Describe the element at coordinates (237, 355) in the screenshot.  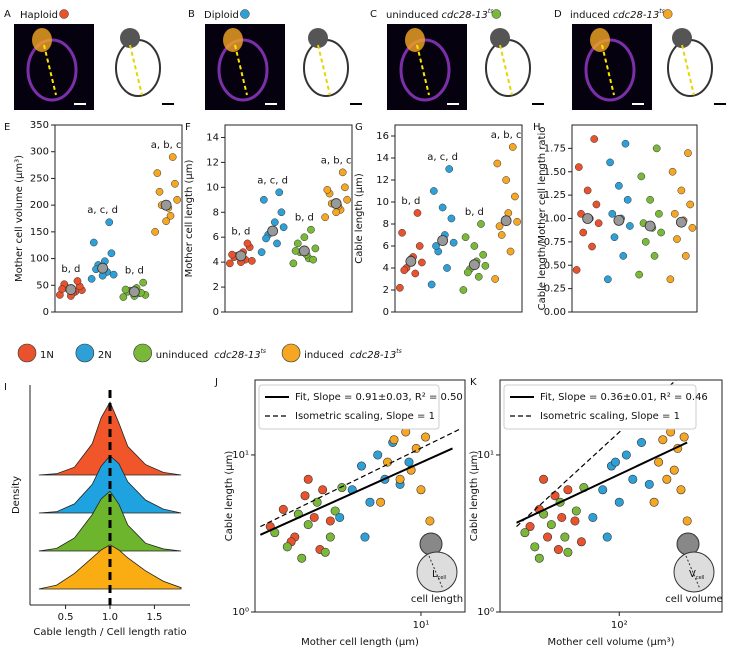
I see `label-gene: cdc28-13` at that location.